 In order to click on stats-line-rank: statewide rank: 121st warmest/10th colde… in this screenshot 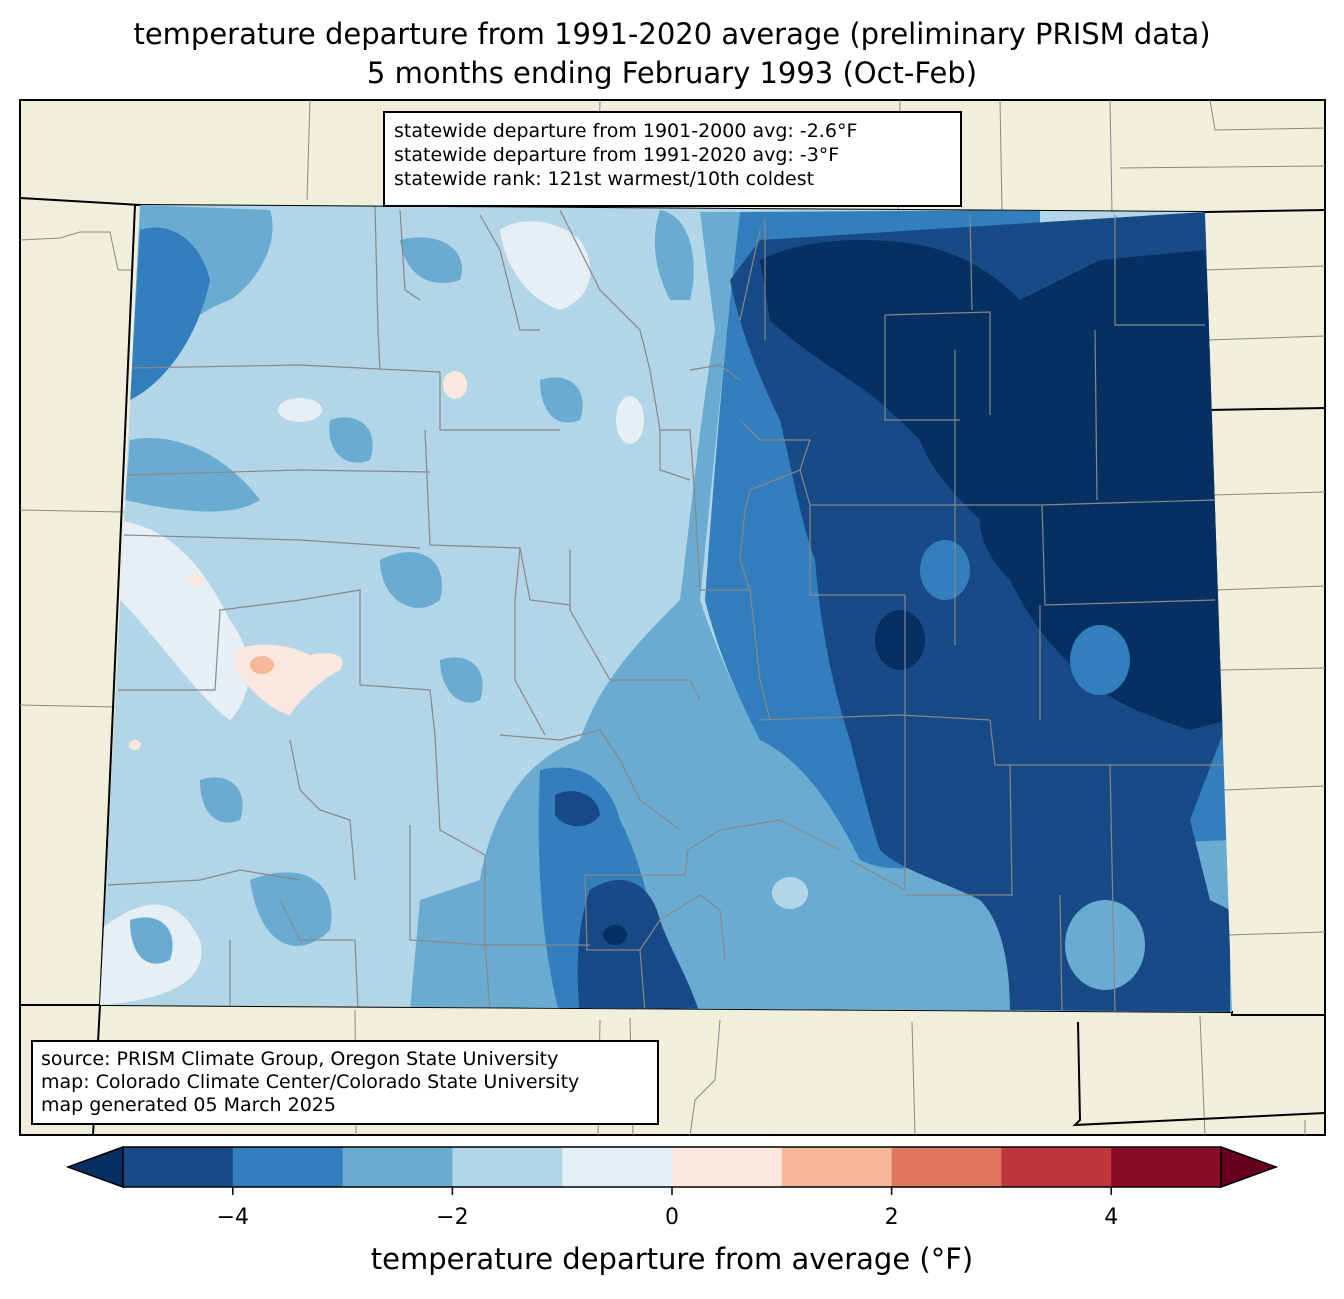, I will do `click(604, 179)`.